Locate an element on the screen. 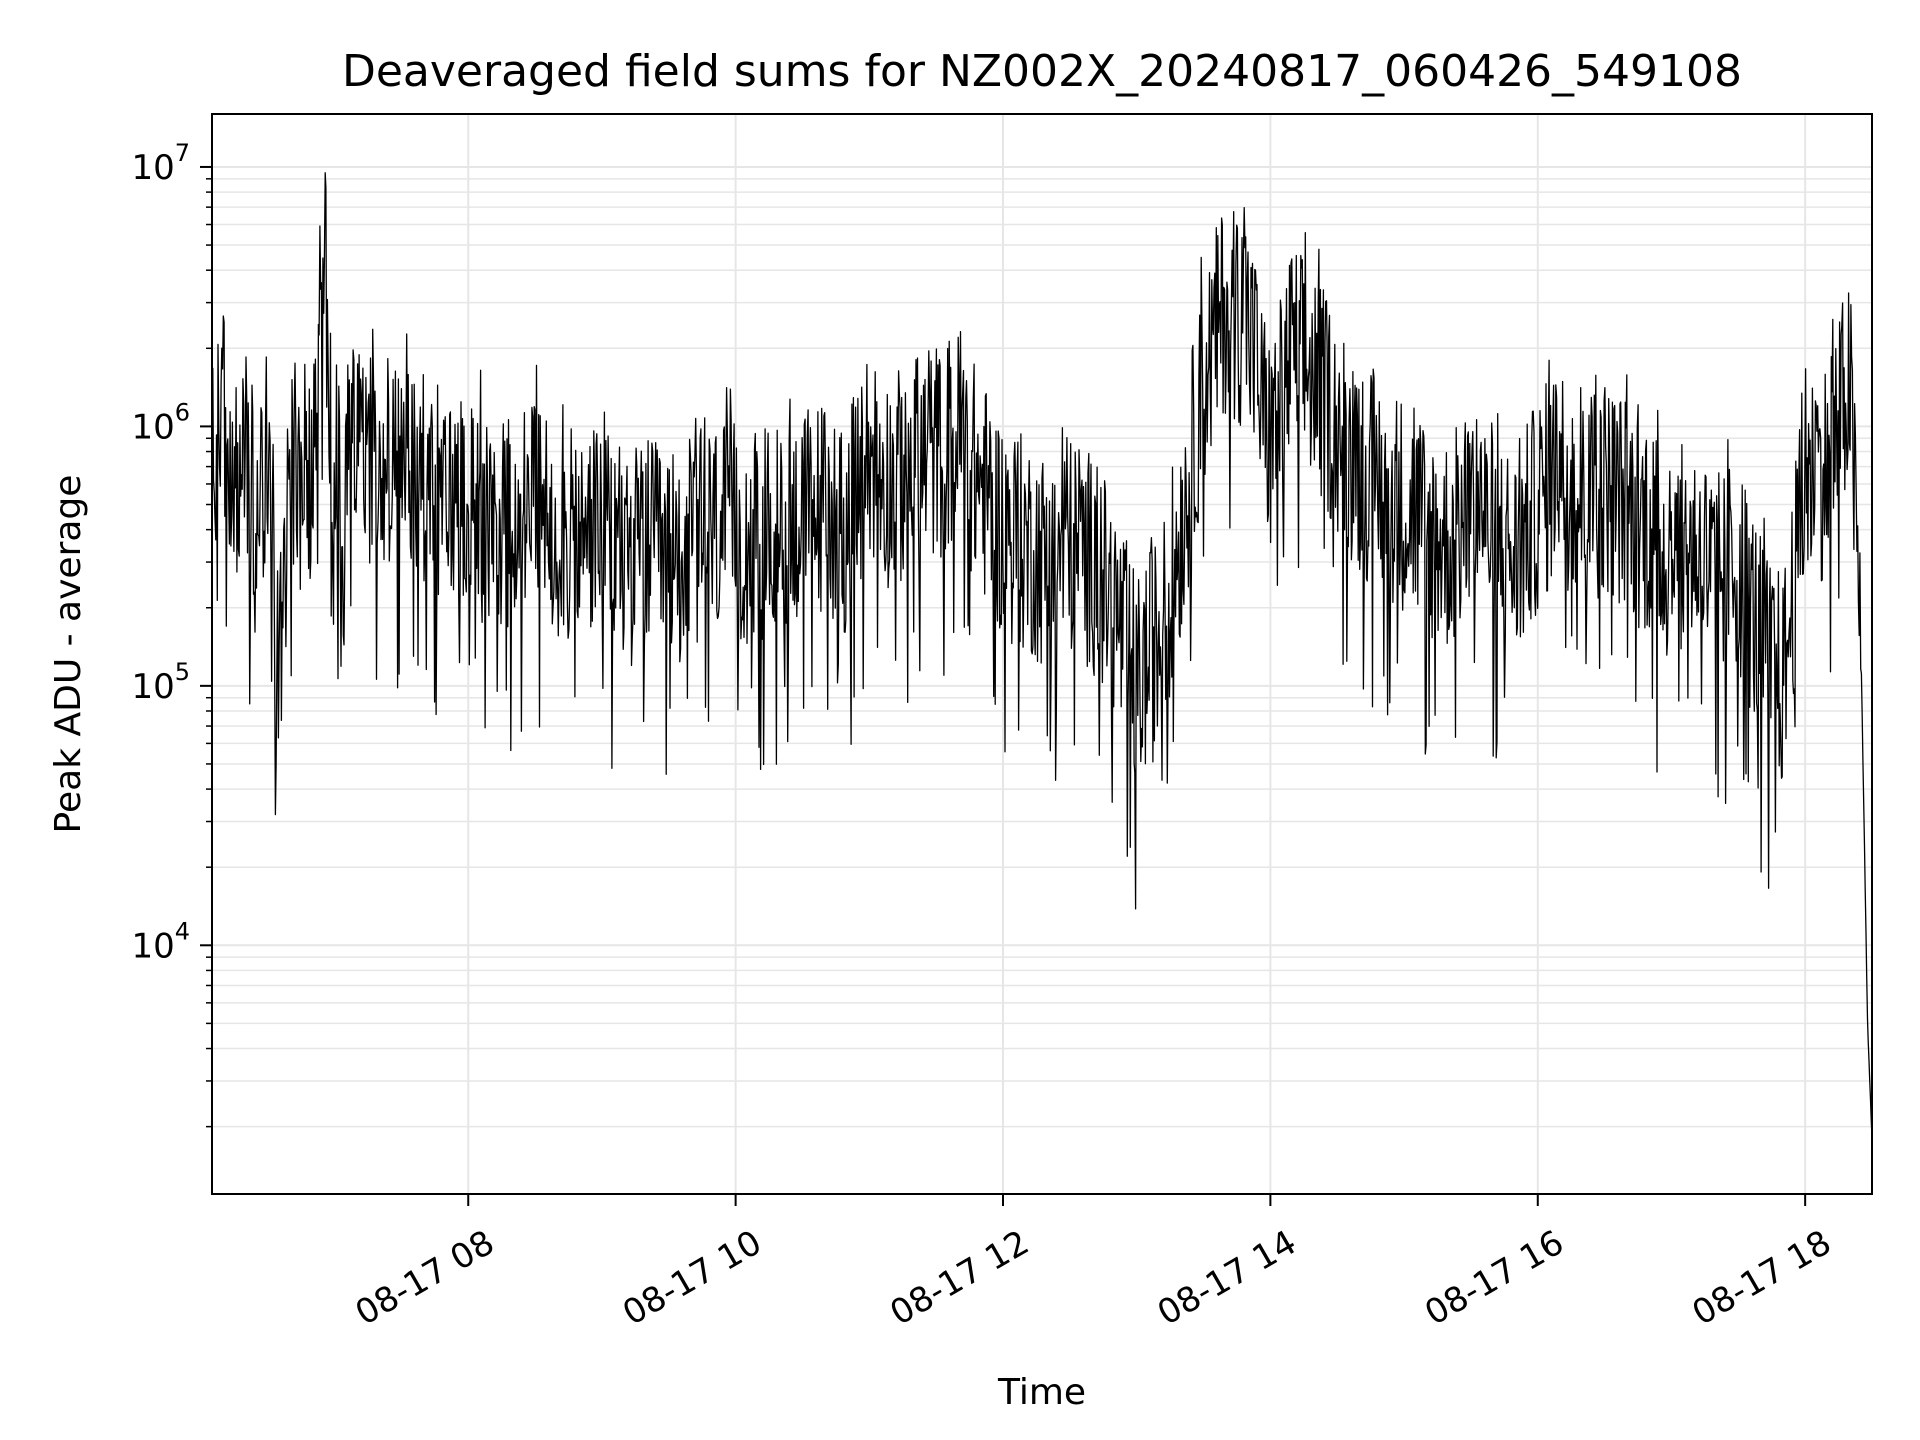 This screenshot has width=1920, height=1440. y-tick-label: 10⁷ is located at coordinates (160, 163).